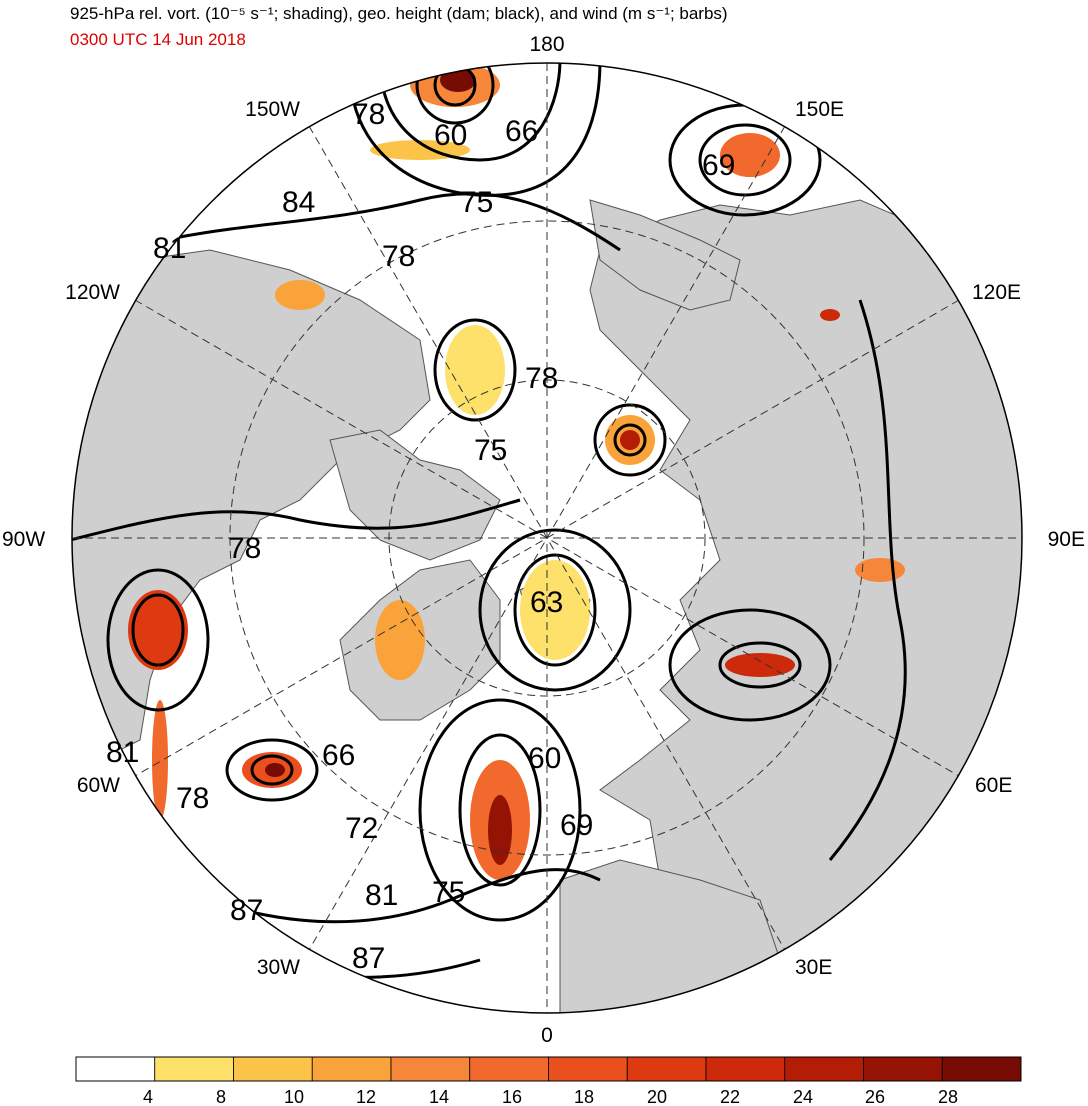 Image resolution: width=1088 pixels, height=1106 pixels. Describe the element at coordinates (98, 785) in the screenshot. I see `lon-label: 60W` at that location.